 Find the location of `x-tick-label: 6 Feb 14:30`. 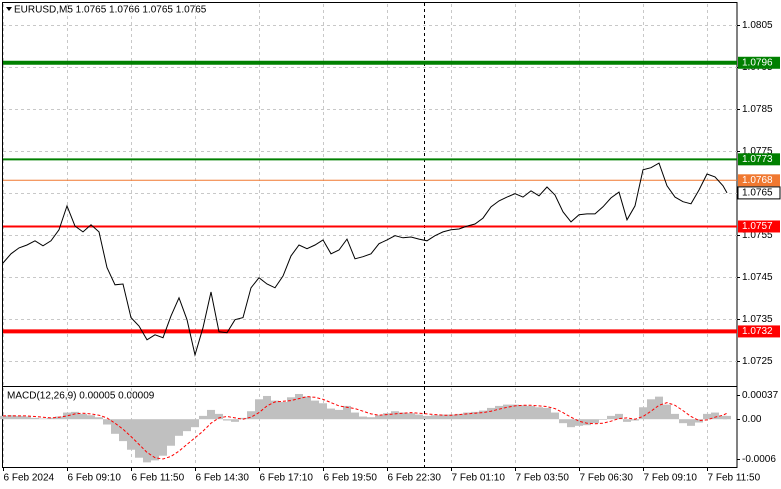

x-tick-label: 6 Feb 14:30 is located at coordinates (223, 478).